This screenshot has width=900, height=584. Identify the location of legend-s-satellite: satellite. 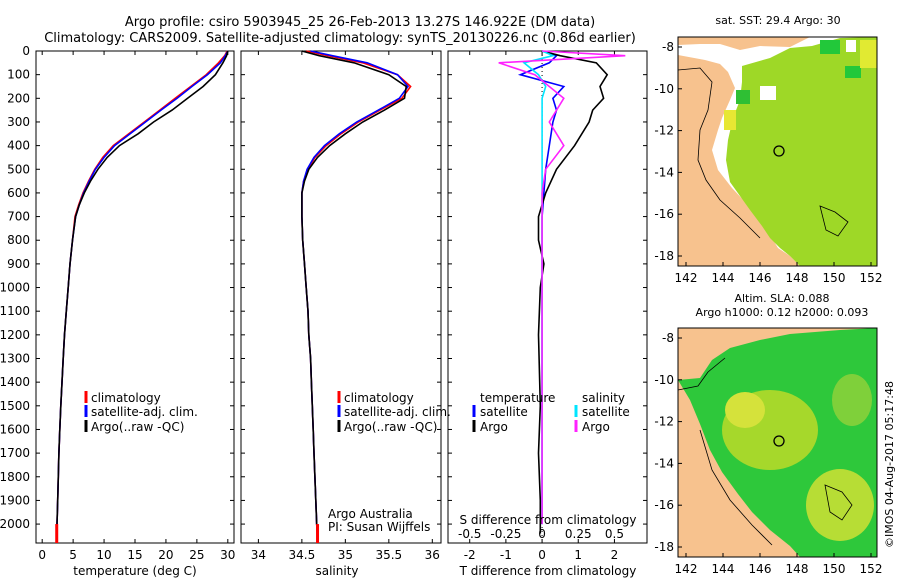
(606, 412).